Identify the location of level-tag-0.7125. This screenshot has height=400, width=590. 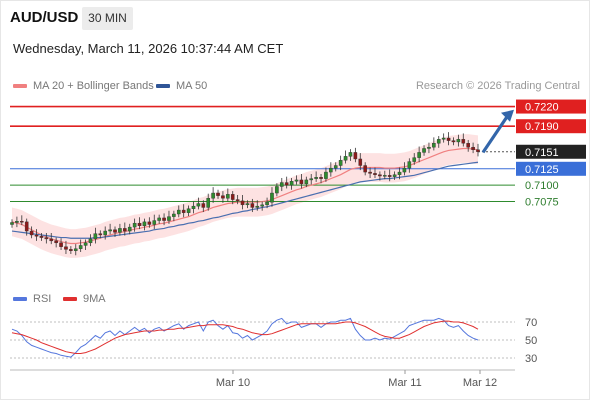
(551, 168).